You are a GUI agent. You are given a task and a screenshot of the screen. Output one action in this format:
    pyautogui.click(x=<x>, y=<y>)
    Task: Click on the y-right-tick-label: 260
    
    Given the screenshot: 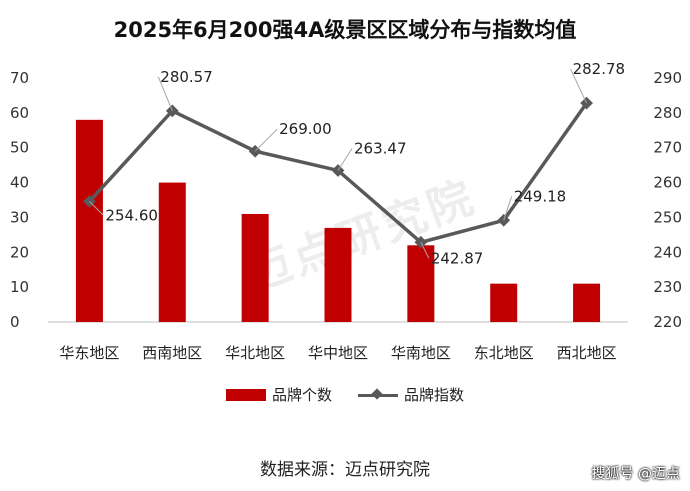 What is the action you would take?
    pyautogui.click(x=667, y=183)
    